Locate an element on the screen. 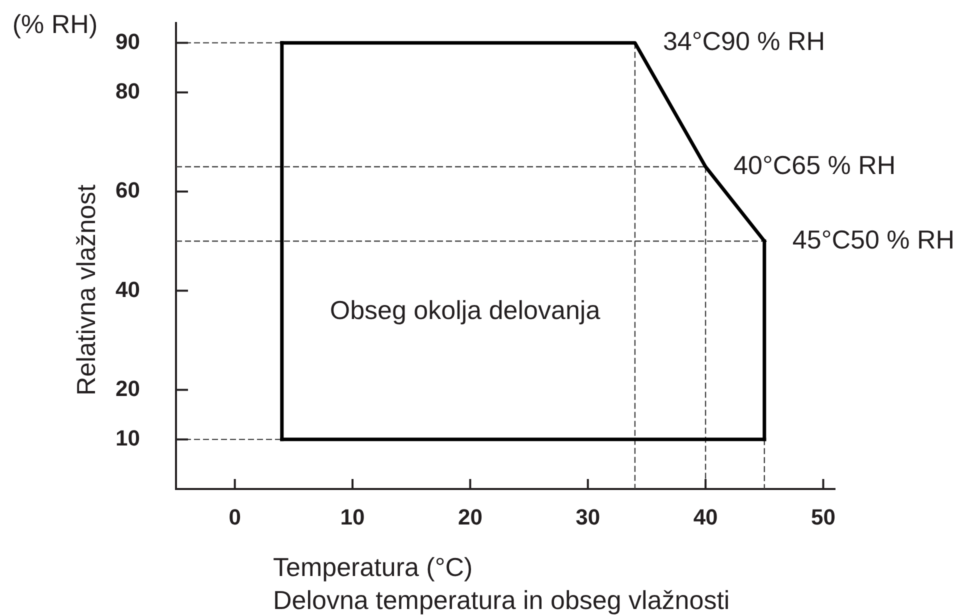 The image size is (960, 616). annotation: 45°C50 % RH is located at coordinates (873, 239).